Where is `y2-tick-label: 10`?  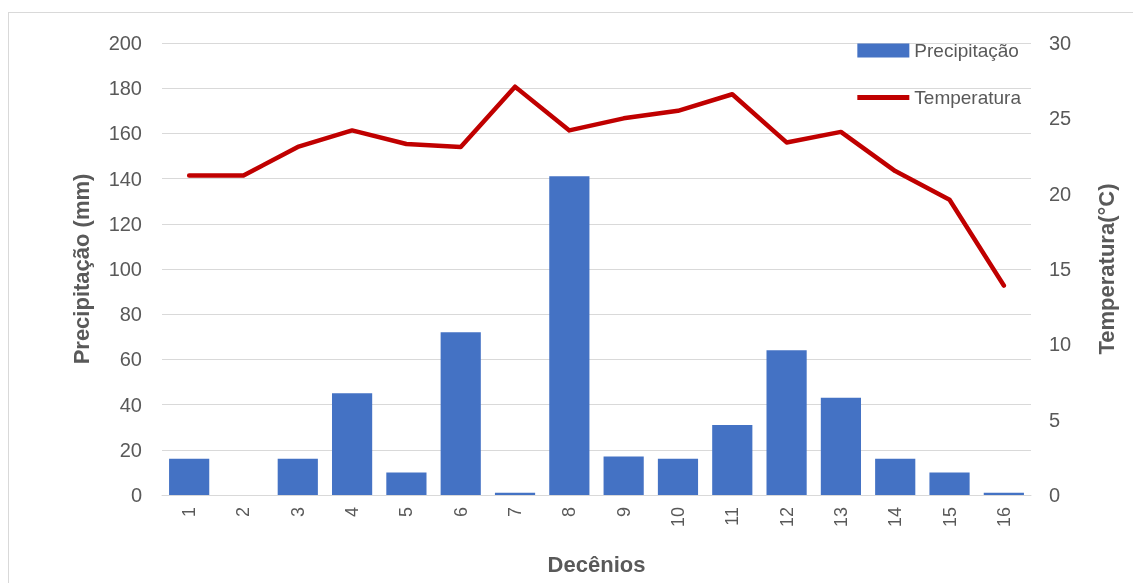 y2-tick-label: 10 is located at coordinates (1060, 344).